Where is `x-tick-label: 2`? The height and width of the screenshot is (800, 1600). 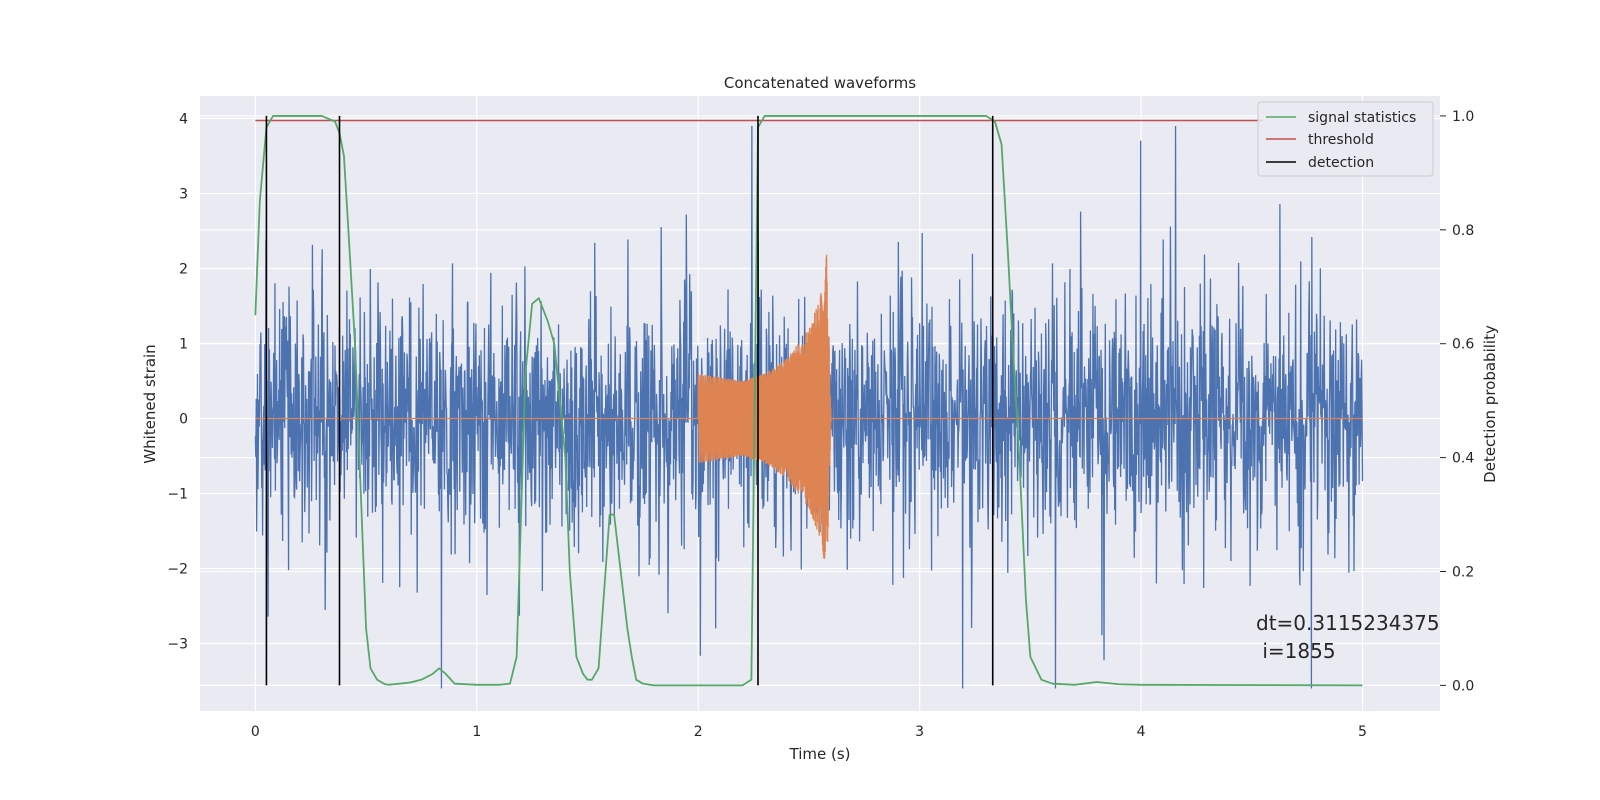
x-tick-label: 2 is located at coordinates (698, 732).